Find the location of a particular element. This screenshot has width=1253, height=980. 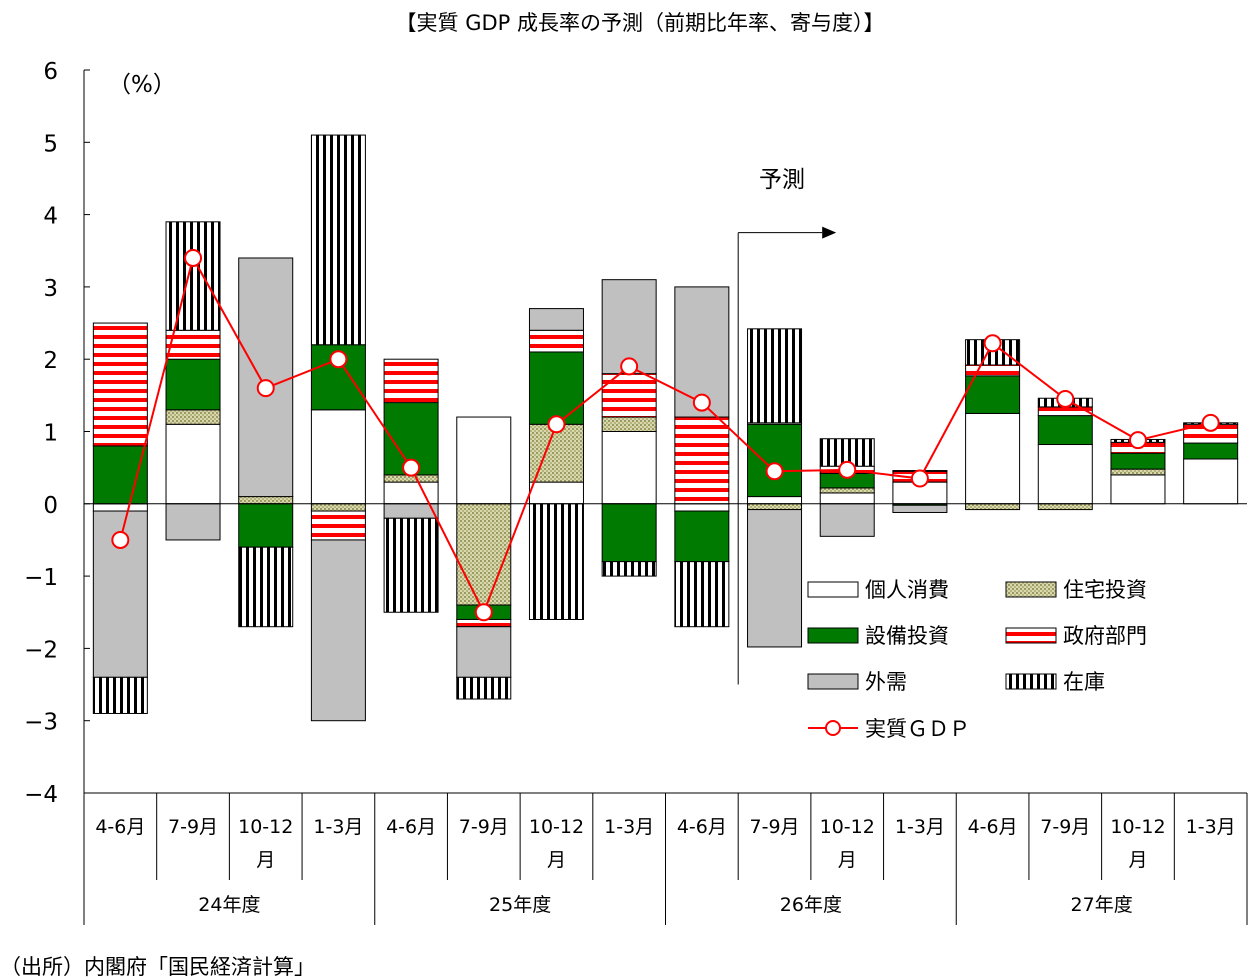

forecast-arrow-head is located at coordinates (829, 232).